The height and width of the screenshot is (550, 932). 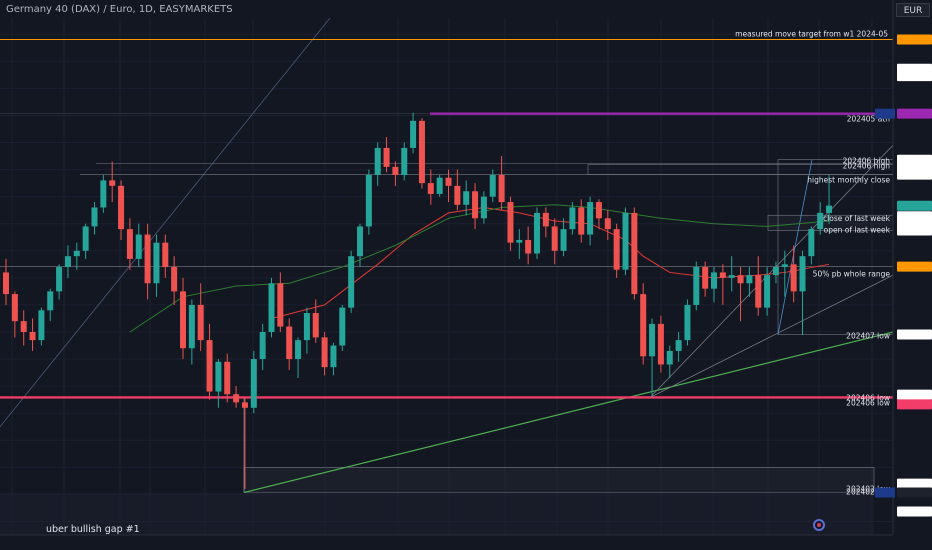 I want to click on price-axis-background, so click(x=912, y=275).